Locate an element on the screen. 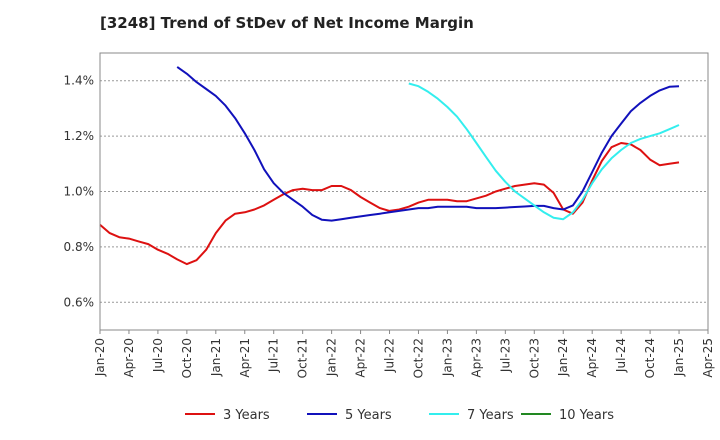  legend-label: 7 Years is located at coordinates (490, 415).